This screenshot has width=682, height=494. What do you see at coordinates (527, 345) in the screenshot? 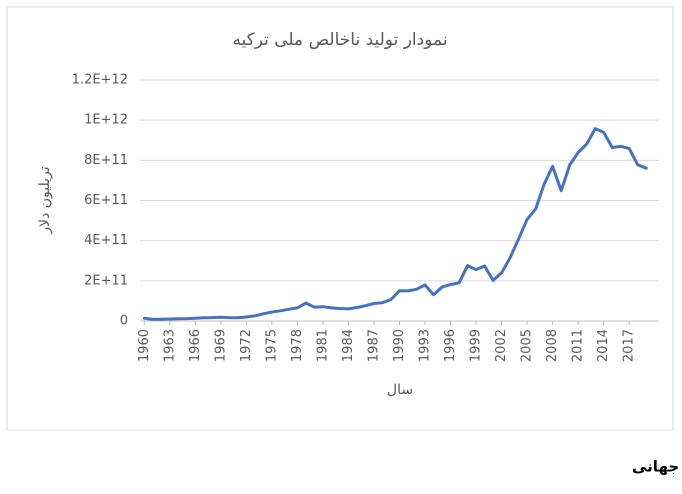
I see `x-tick-label: 2005` at bounding box center [527, 345].